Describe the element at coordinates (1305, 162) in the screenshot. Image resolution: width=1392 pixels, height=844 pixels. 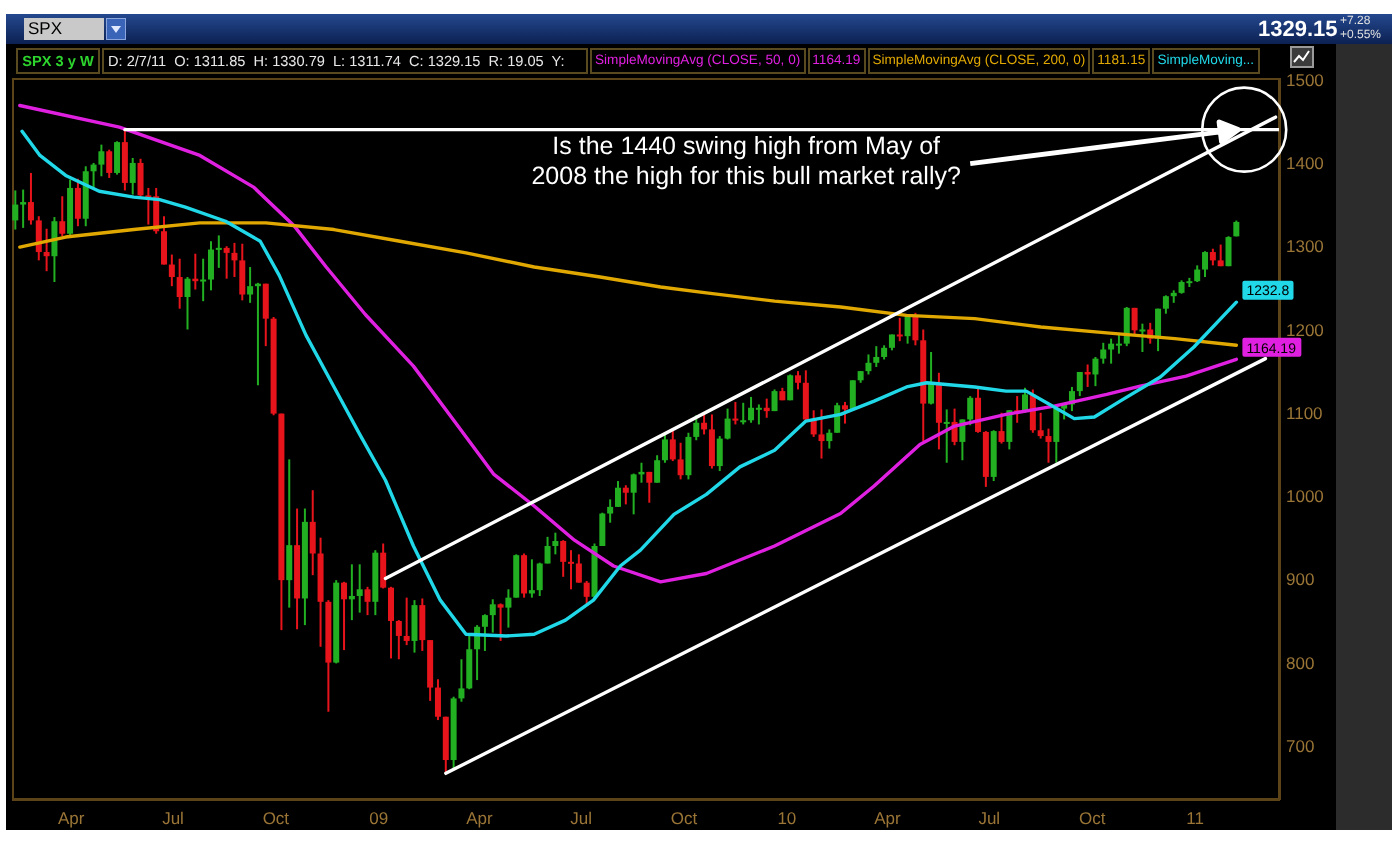
I see `y-tick-label: 1400` at that location.